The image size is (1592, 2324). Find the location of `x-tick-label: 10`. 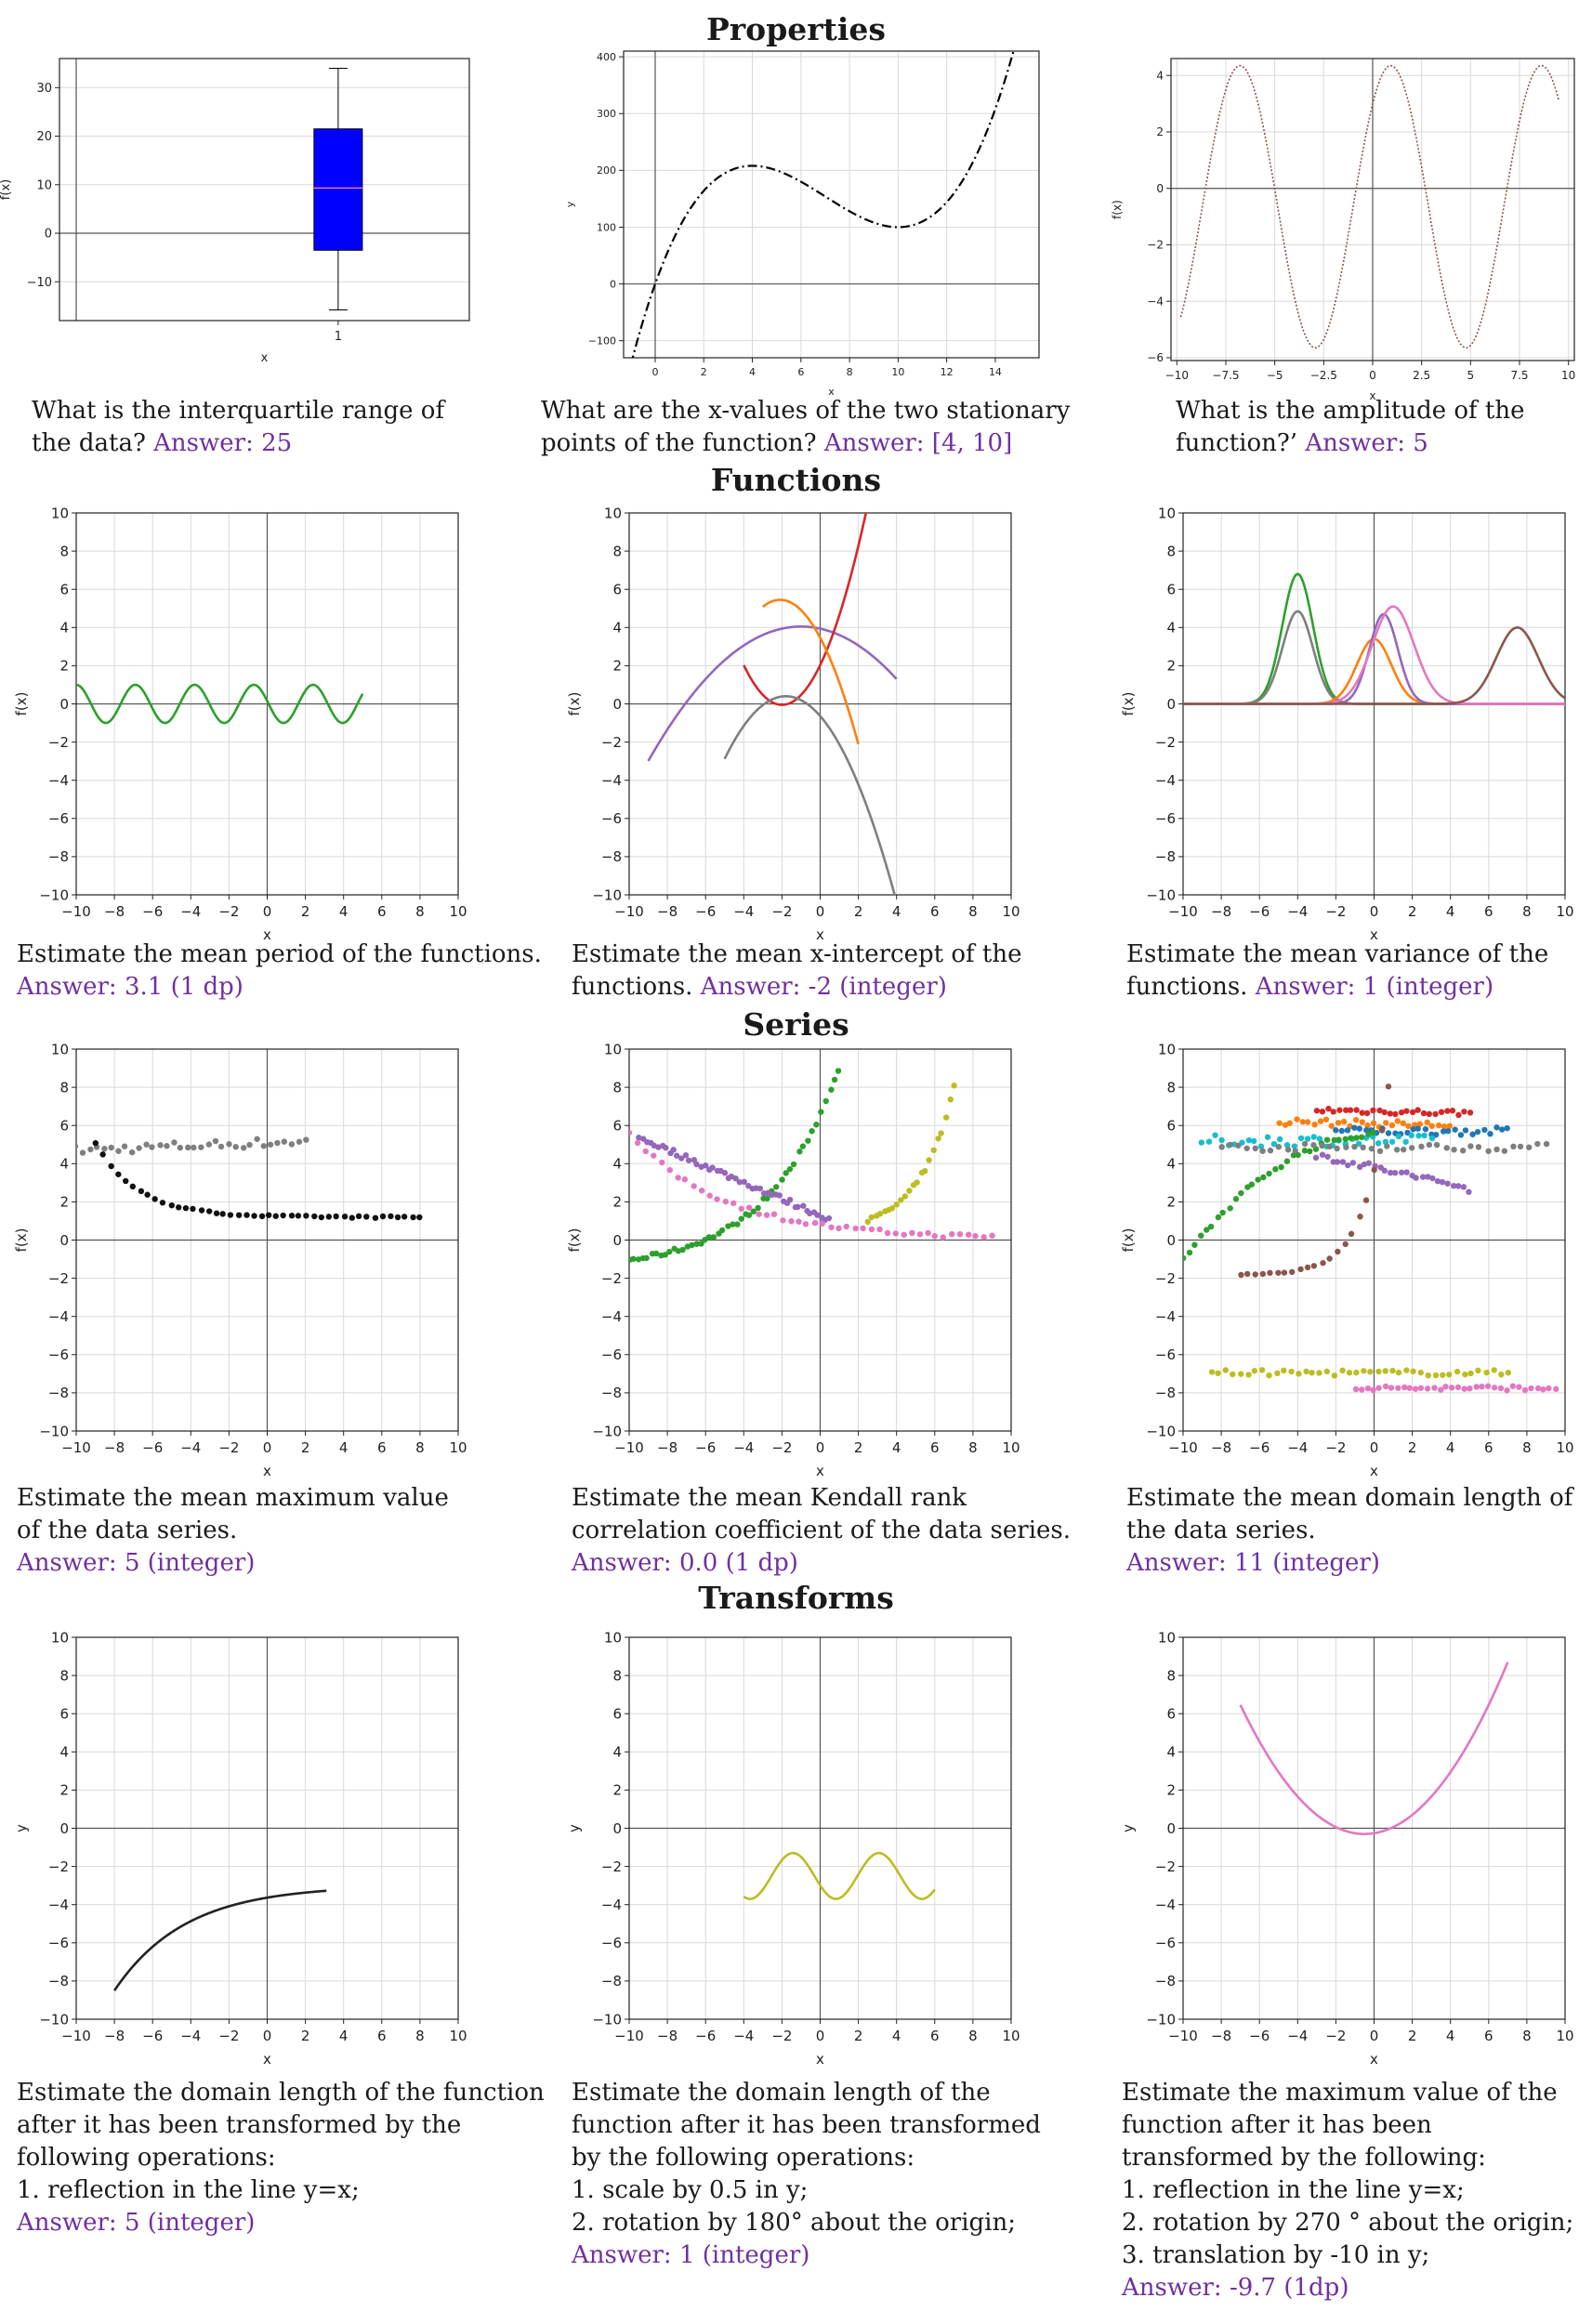

x-tick-label: 10 is located at coordinates (897, 372).